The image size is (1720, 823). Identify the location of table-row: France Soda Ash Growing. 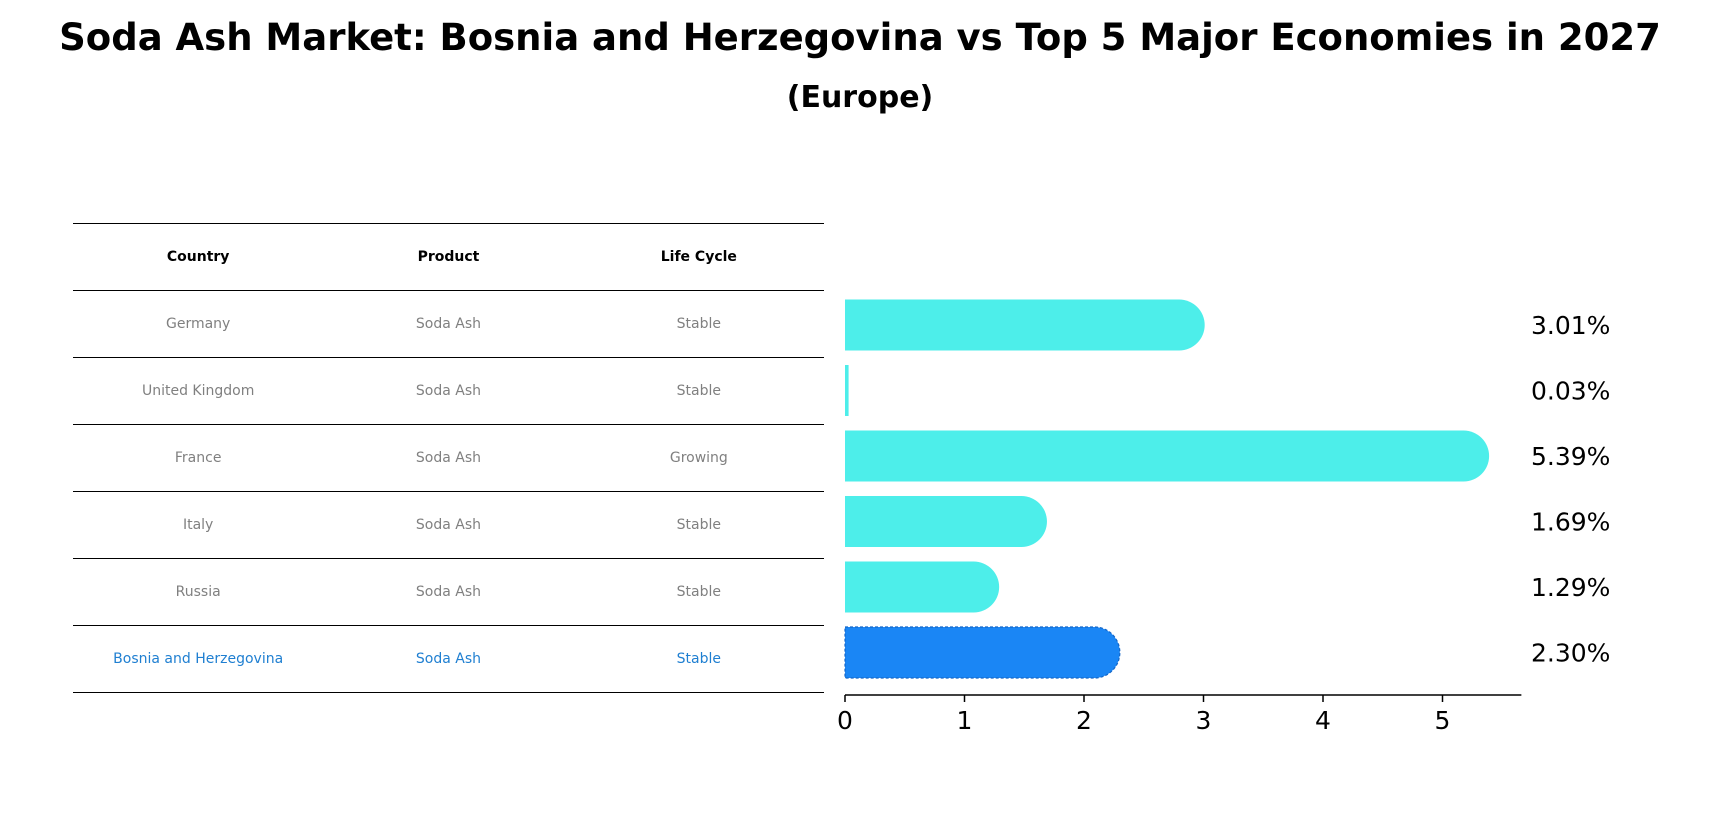
(448, 458).